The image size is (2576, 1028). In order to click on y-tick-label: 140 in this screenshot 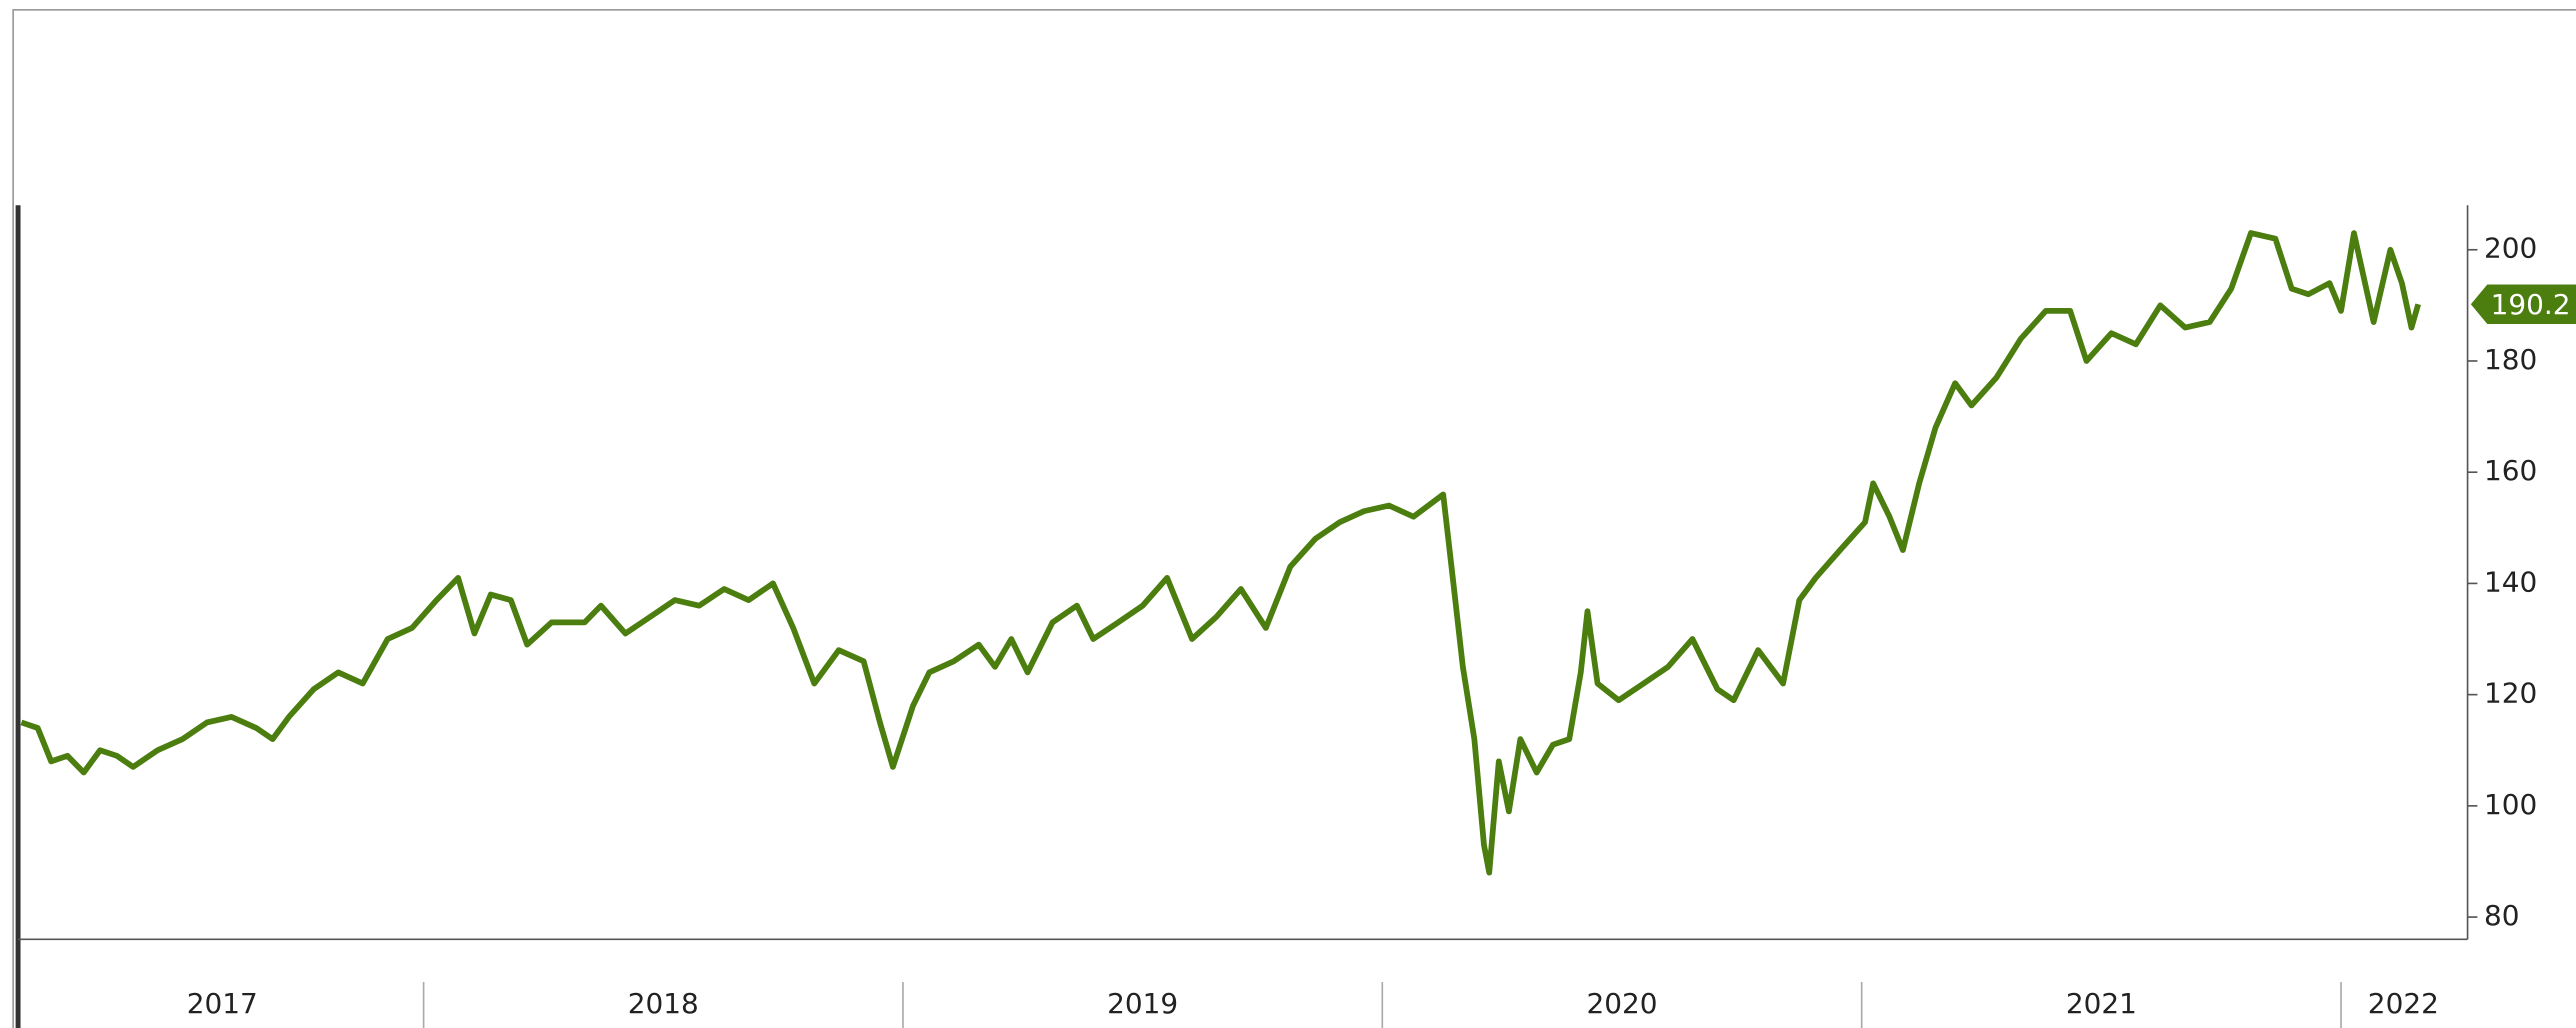, I will do `click(2510, 581)`.